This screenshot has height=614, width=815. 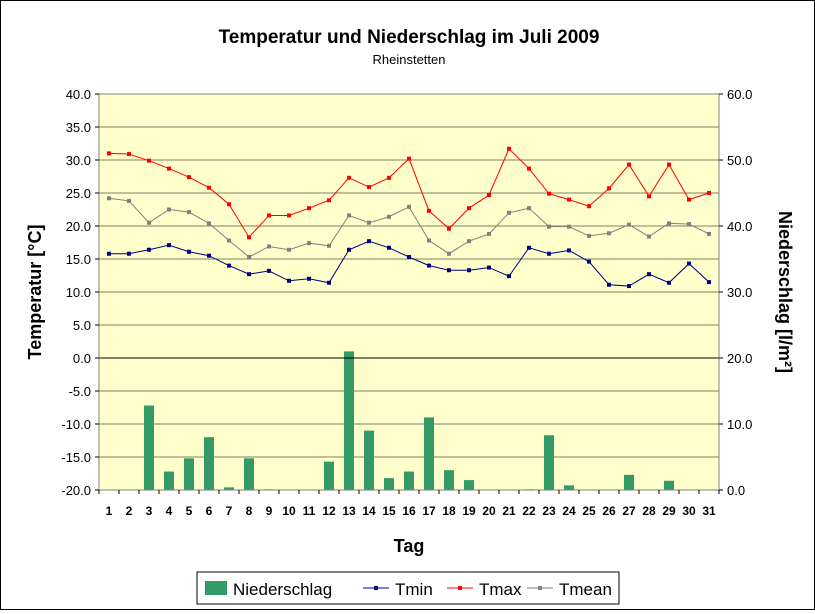 What do you see at coordinates (689, 511) in the screenshot?
I see `x-tick-label: 30` at bounding box center [689, 511].